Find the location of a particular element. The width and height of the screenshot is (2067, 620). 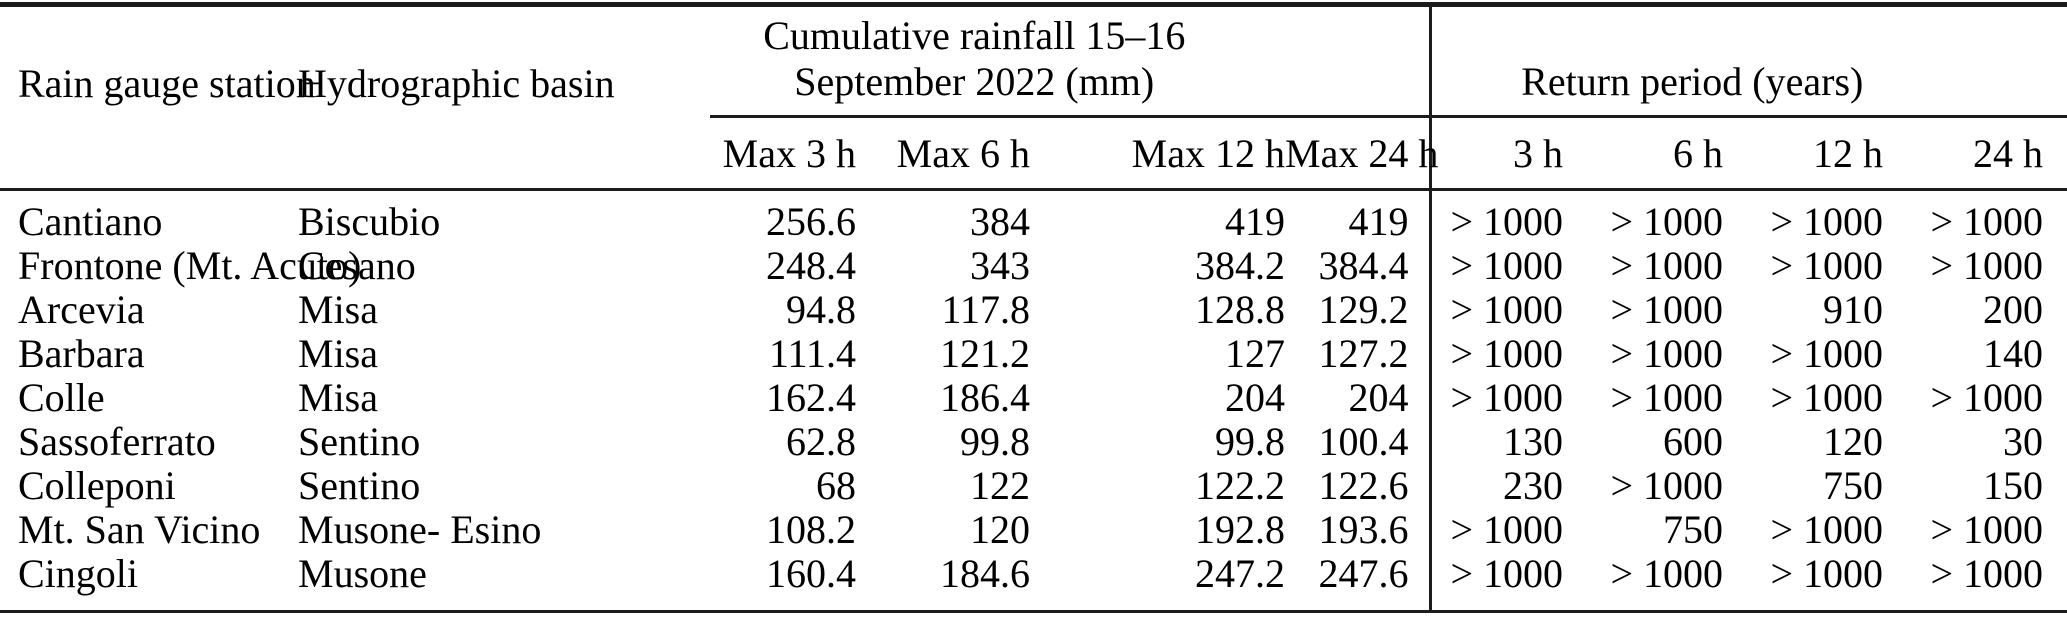

rainfall-value-cell: 62.8 is located at coordinates (821, 441).